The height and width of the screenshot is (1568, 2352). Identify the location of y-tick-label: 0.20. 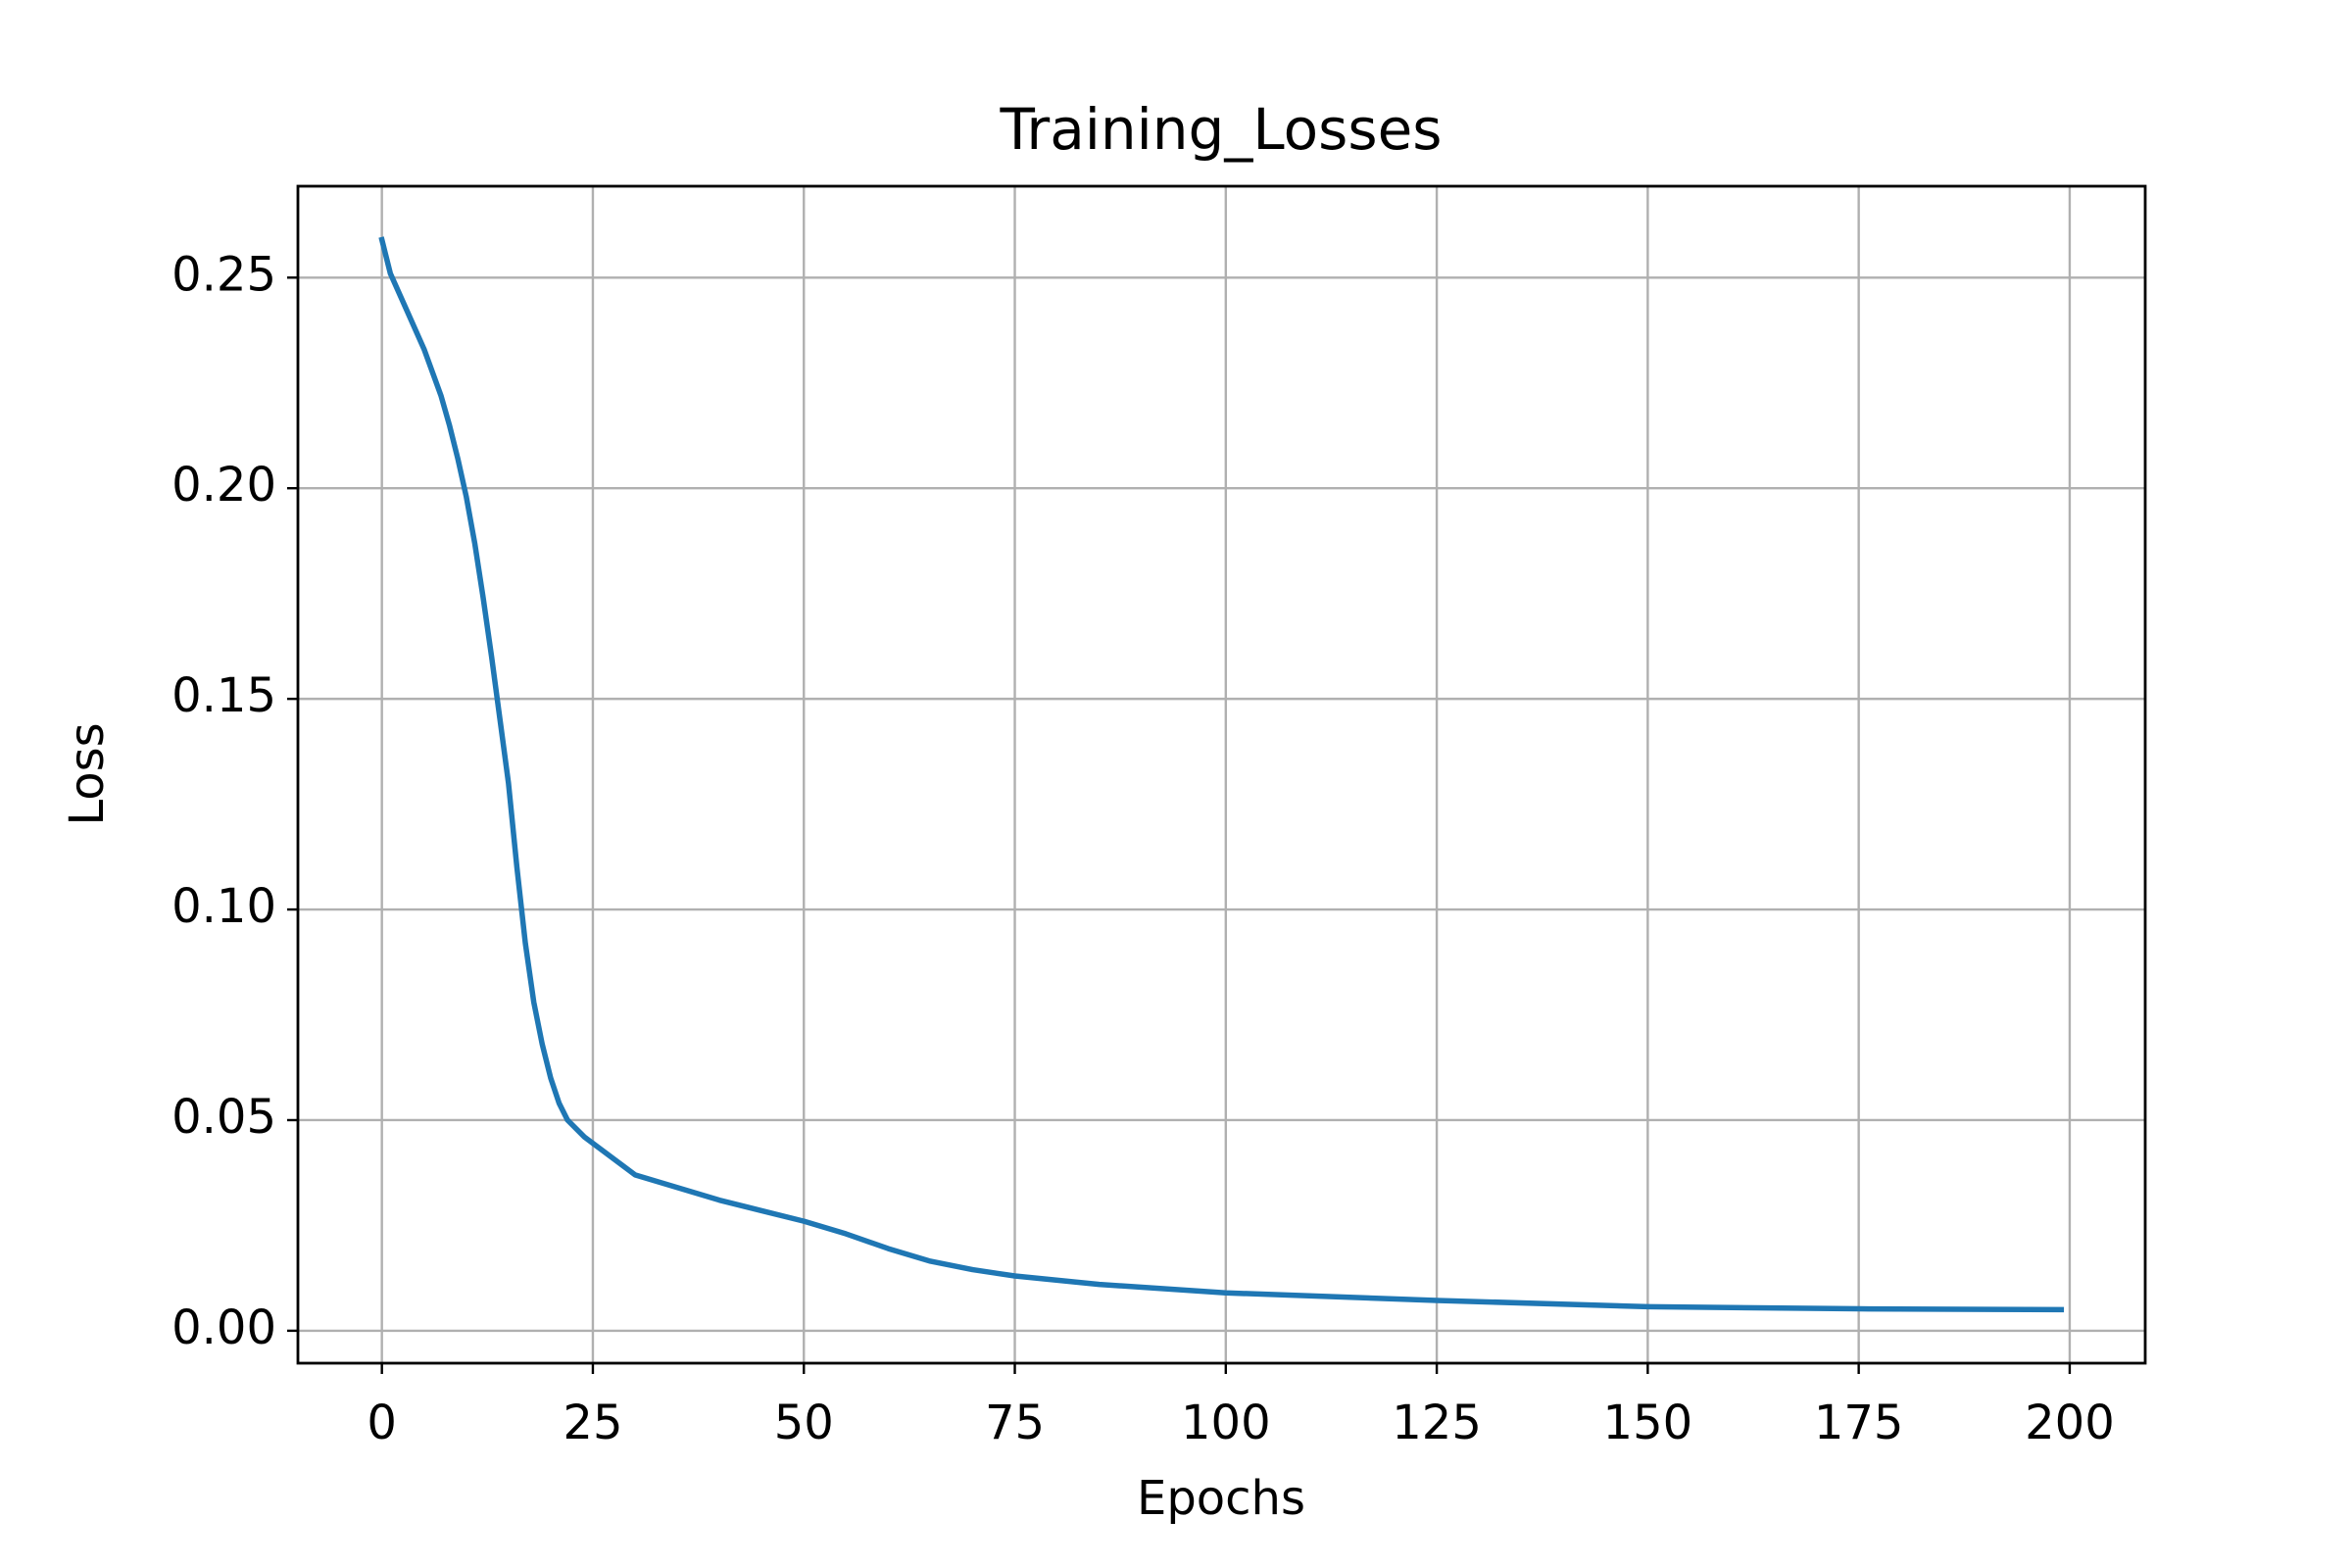
(224, 485).